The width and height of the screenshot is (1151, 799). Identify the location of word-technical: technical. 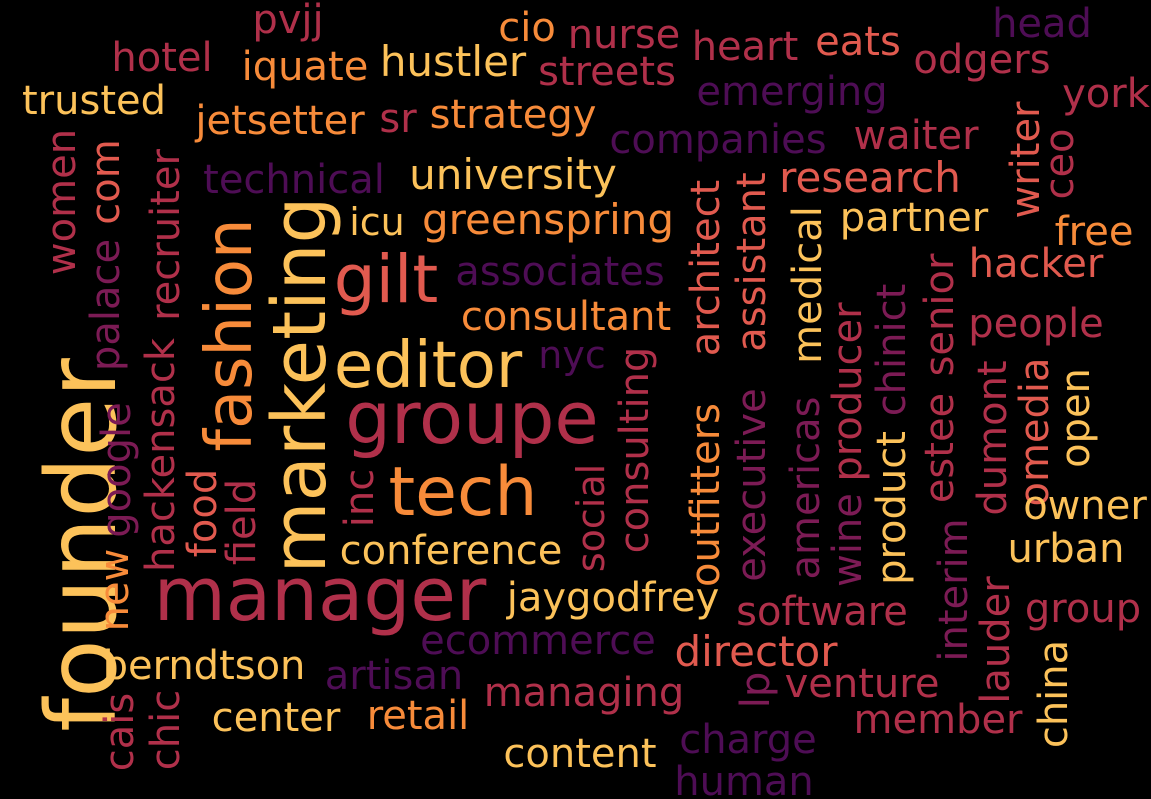
(294, 180).